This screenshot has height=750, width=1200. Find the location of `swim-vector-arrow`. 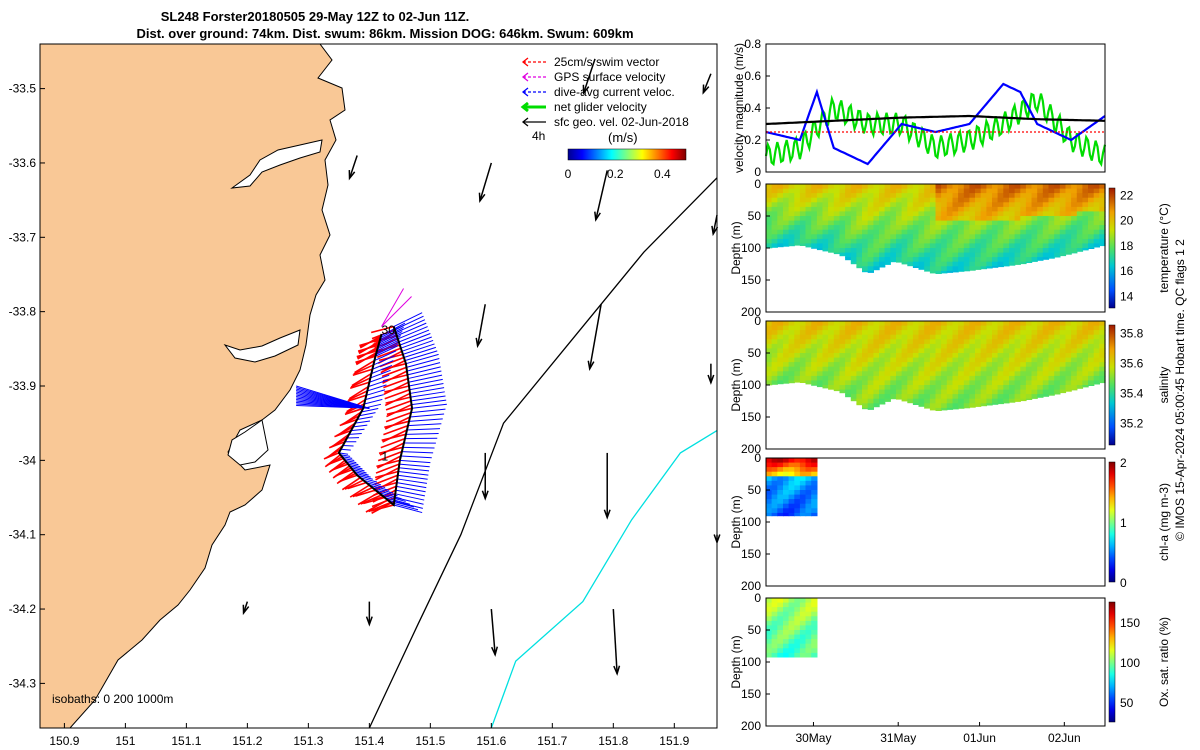

swim-vector-arrow is located at coordinates (357, 398).